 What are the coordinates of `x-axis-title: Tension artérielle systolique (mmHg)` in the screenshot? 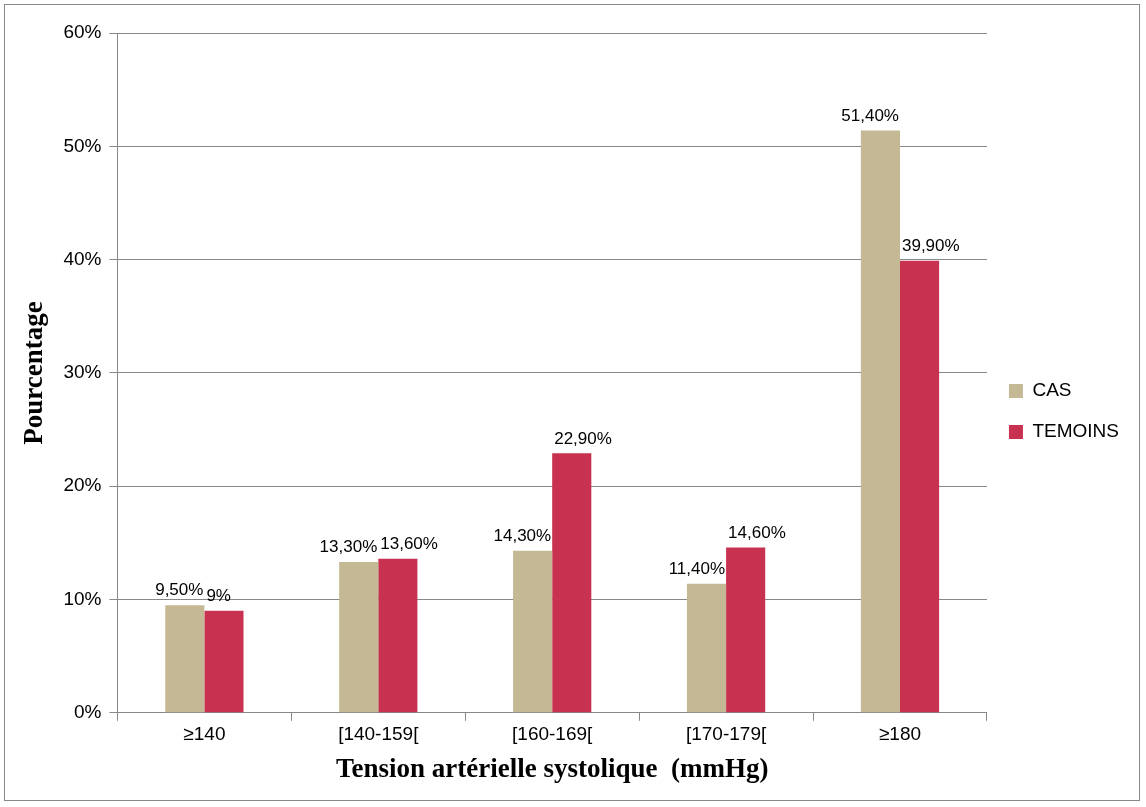 It's located at (552, 767).